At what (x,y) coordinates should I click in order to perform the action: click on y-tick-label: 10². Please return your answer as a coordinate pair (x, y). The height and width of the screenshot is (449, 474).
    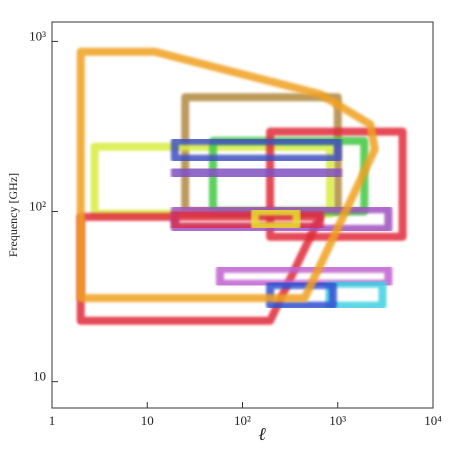
    Looking at the image, I should click on (37, 206).